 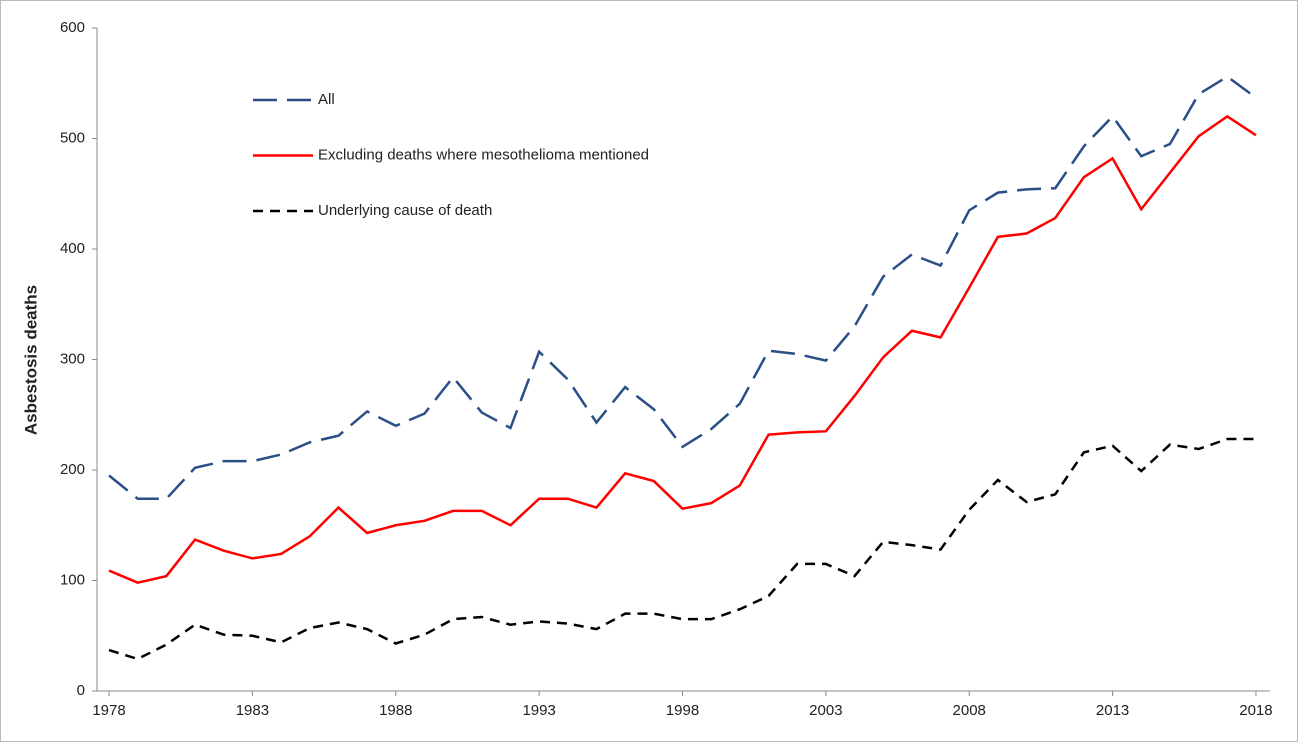 I want to click on y-tick-label: 100, so click(x=72, y=579).